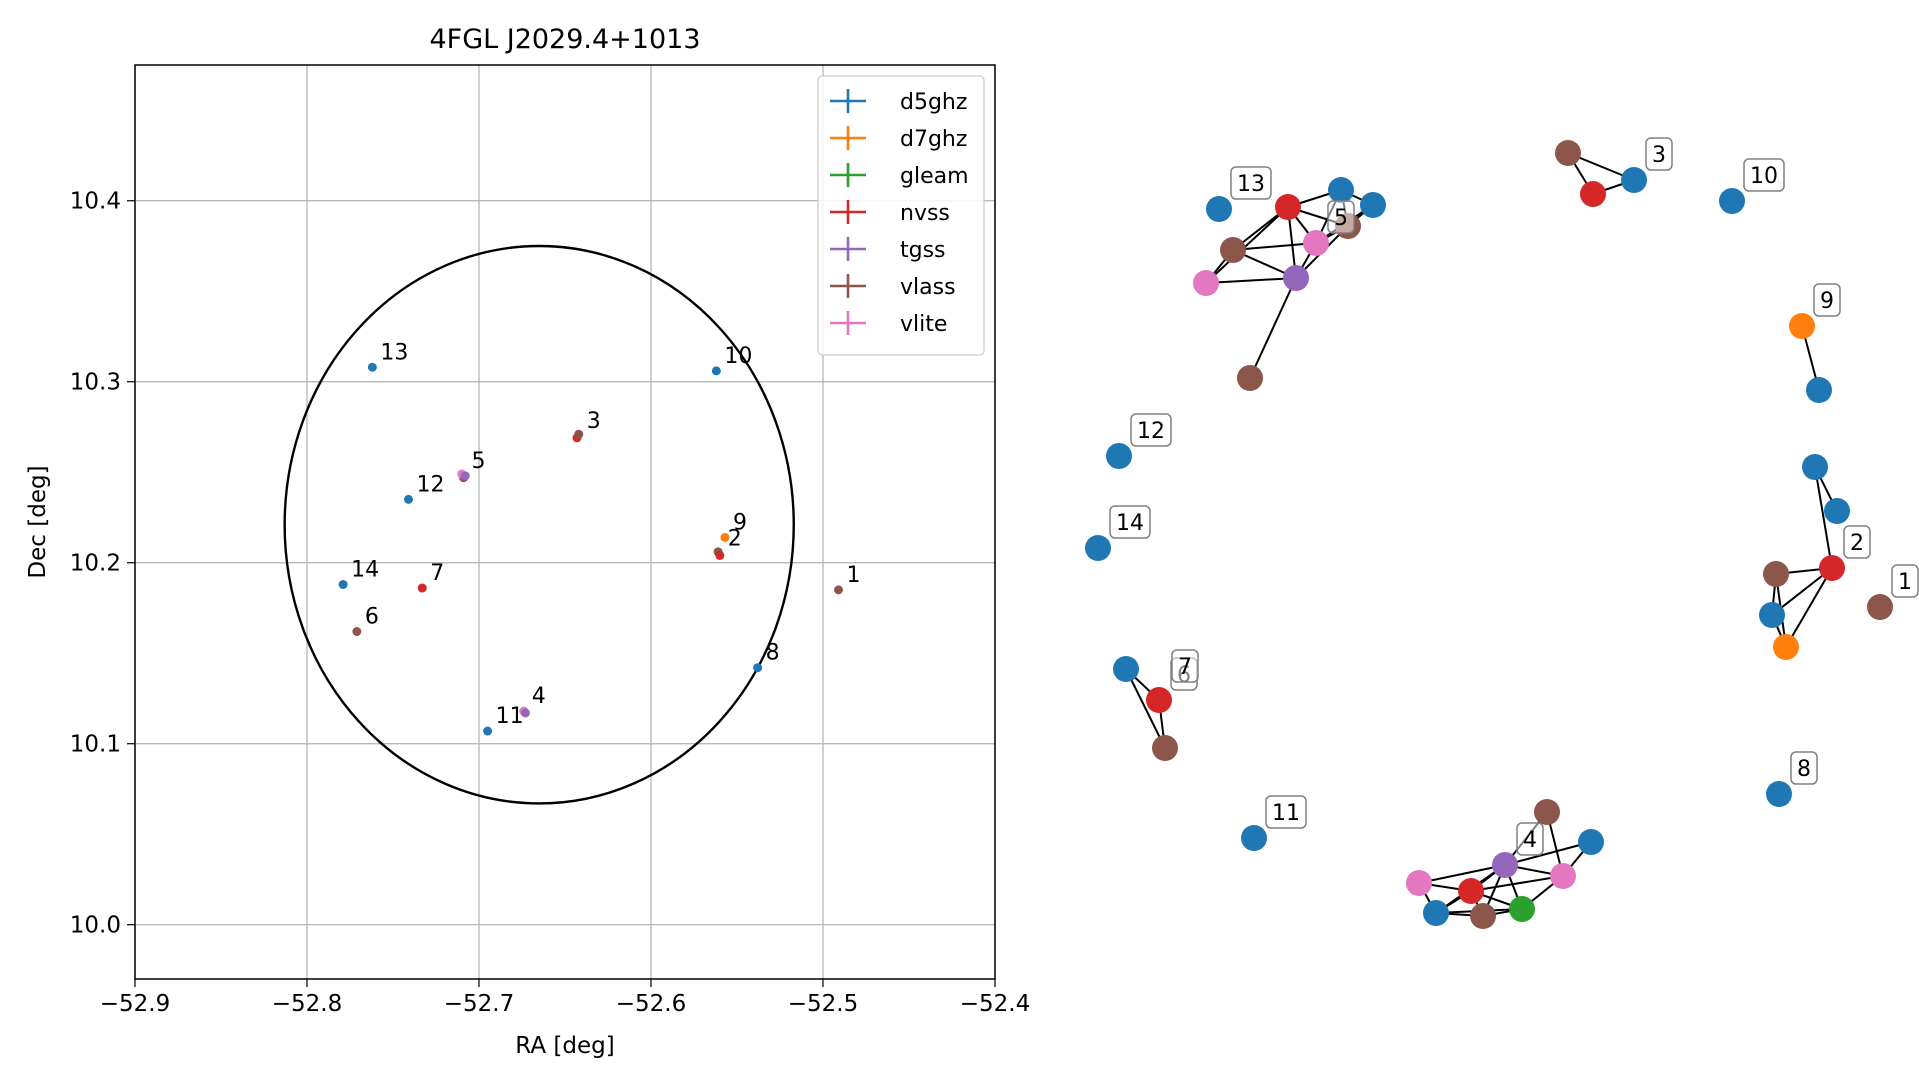 Image resolution: width=1919 pixels, height=1080 pixels. What do you see at coordinates (853, 575) in the screenshot?
I see `point-label: 1` at bounding box center [853, 575].